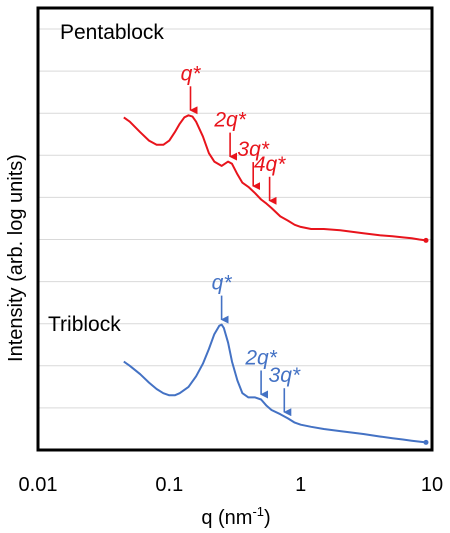  I want to click on x-axis-ticks: 0.01 0.1 1 10, so click(231, 485).